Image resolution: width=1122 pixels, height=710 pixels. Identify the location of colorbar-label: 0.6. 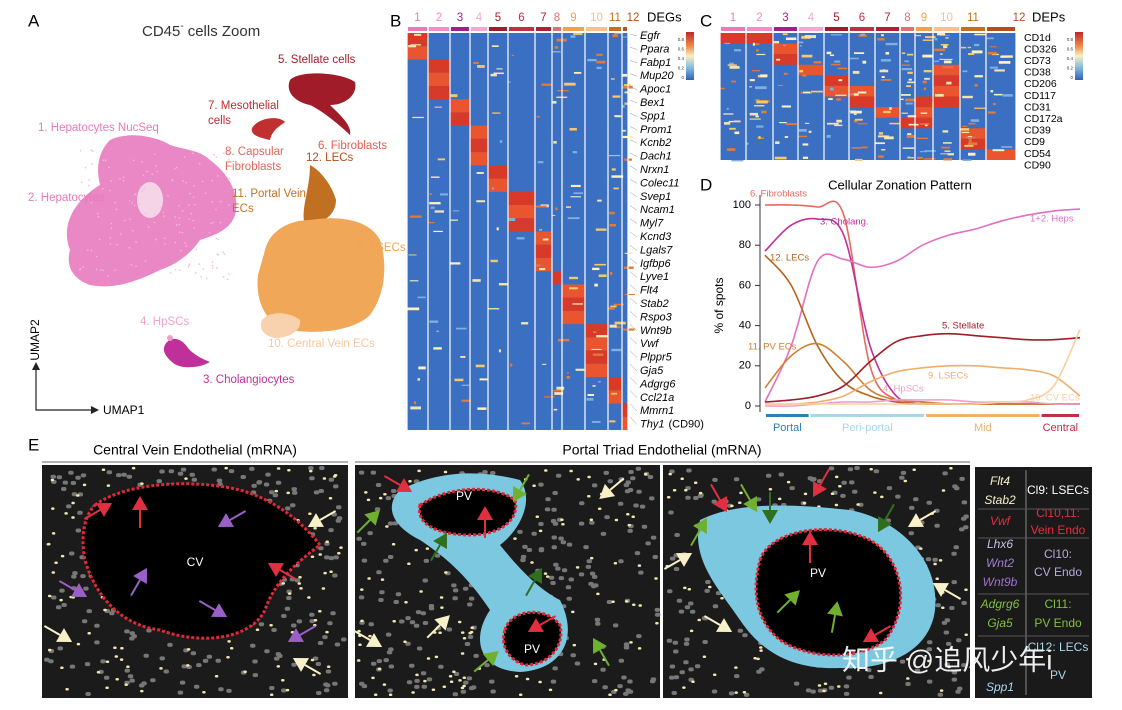
(681, 49).